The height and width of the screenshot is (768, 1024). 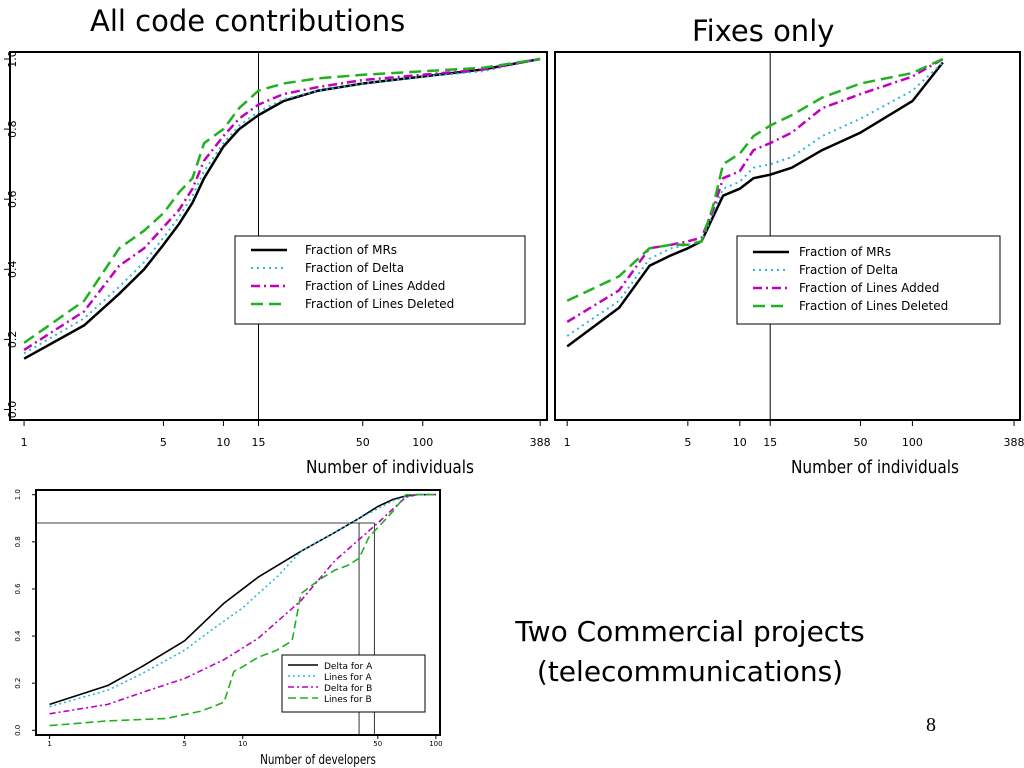 What do you see at coordinates (248, 21) in the screenshot?
I see `title-all-contributions: All code contributions` at bounding box center [248, 21].